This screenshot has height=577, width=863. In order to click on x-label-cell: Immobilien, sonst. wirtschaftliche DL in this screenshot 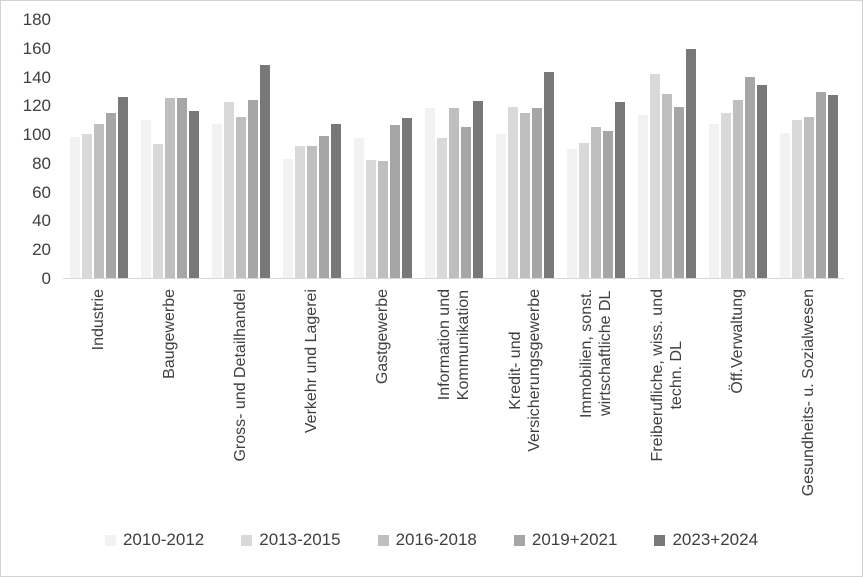, I will do `click(595, 392)`.